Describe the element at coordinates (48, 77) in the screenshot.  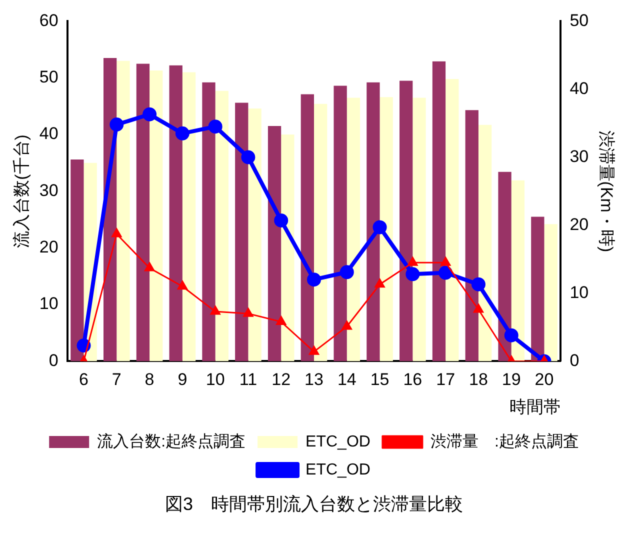
I see `y-tick-label: 50` at that location.